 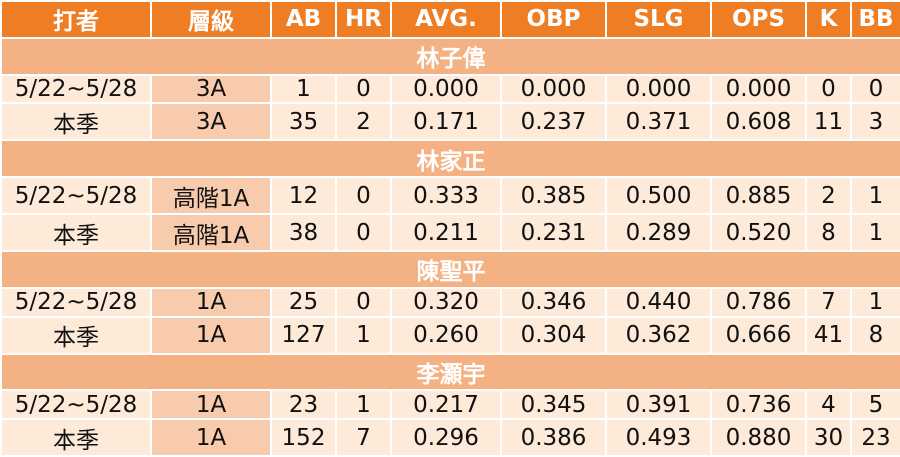 I want to click on data-cell: 0.371, so click(x=658, y=122).